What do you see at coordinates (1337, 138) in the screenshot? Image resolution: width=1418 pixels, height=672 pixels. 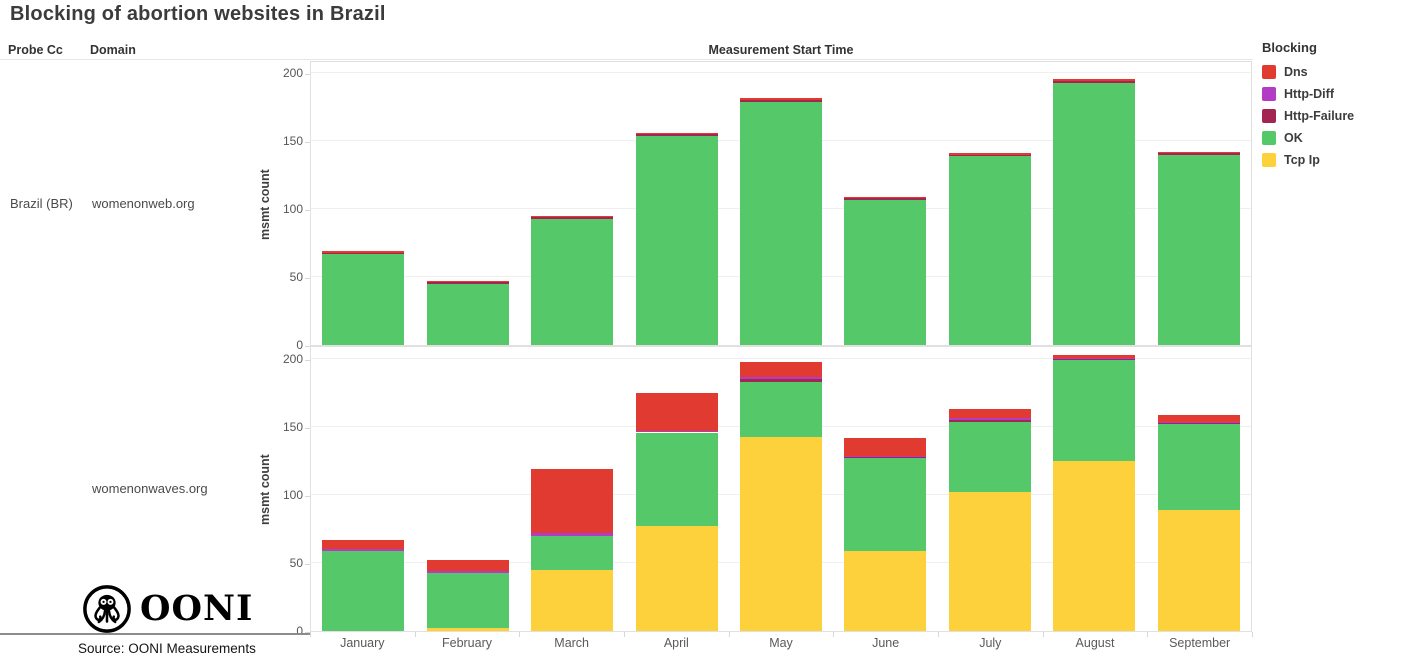 I see `legend-item-ok: OK` at bounding box center [1337, 138].